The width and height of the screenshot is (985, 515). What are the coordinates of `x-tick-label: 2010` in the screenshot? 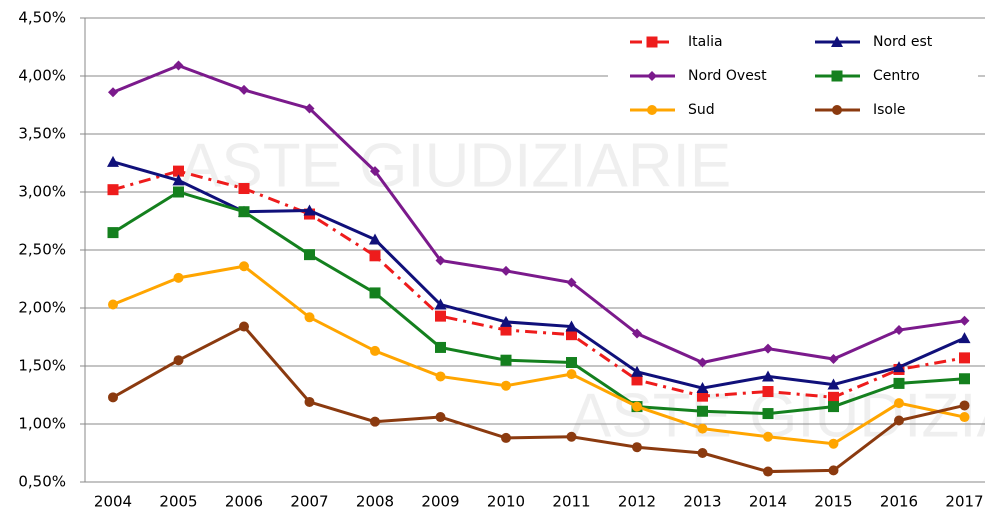 It's located at (506, 502).